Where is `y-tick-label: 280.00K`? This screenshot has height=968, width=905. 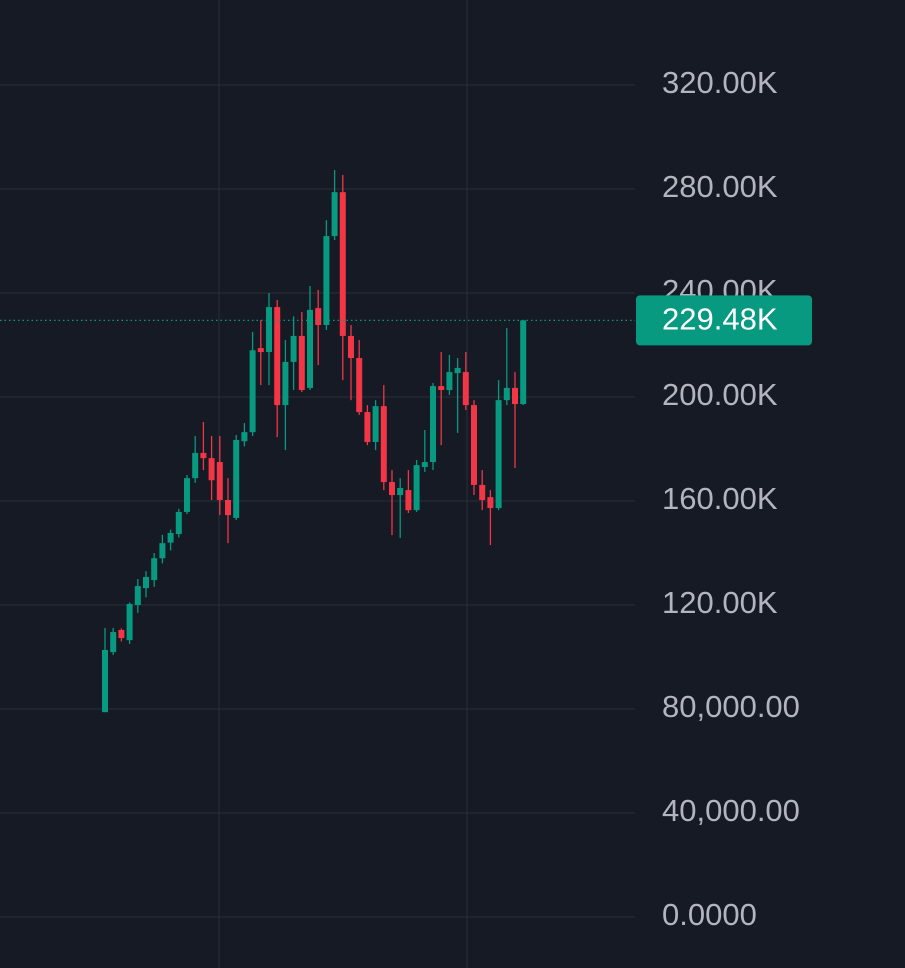
y-tick-label: 280.00K is located at coordinates (720, 186).